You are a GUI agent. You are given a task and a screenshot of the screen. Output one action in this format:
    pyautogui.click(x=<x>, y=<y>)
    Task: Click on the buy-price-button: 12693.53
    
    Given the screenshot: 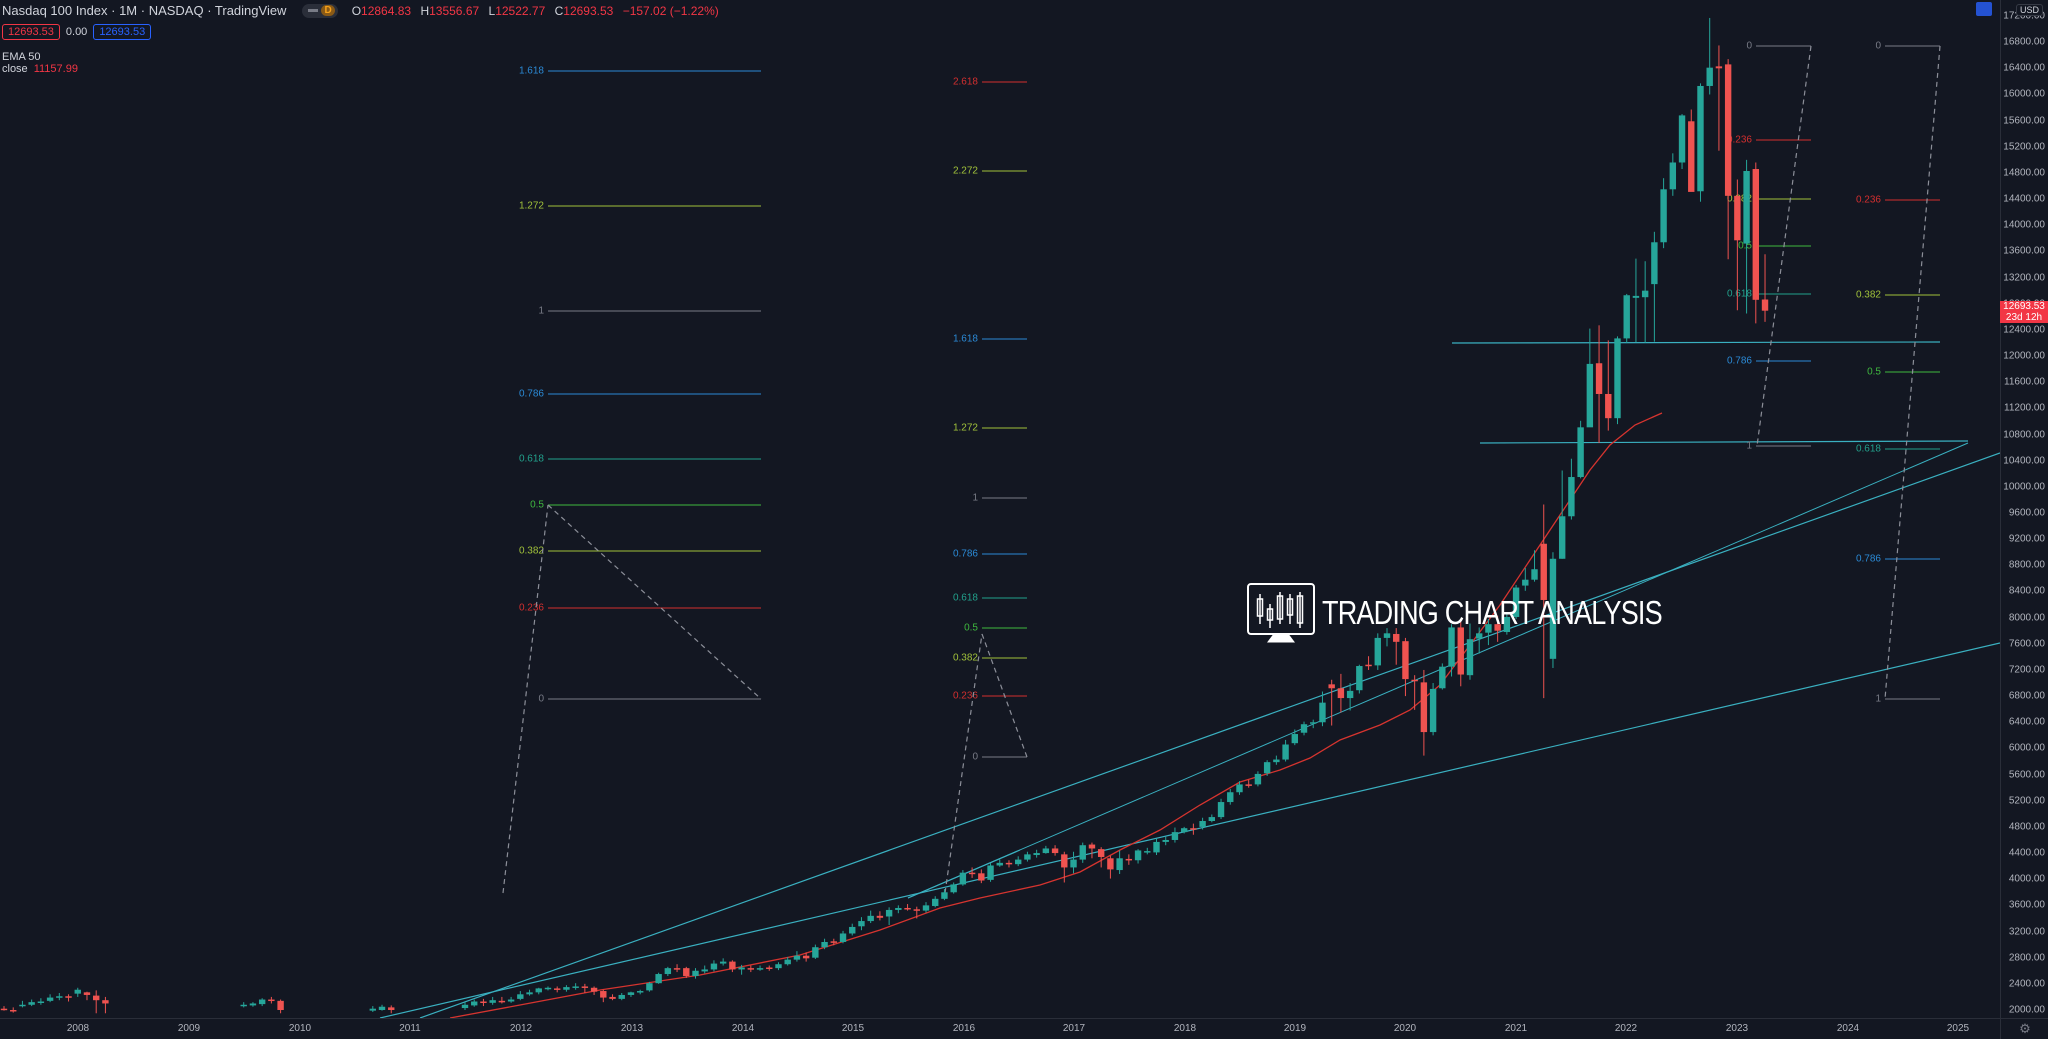 What is the action you would take?
    pyautogui.click(x=122, y=32)
    